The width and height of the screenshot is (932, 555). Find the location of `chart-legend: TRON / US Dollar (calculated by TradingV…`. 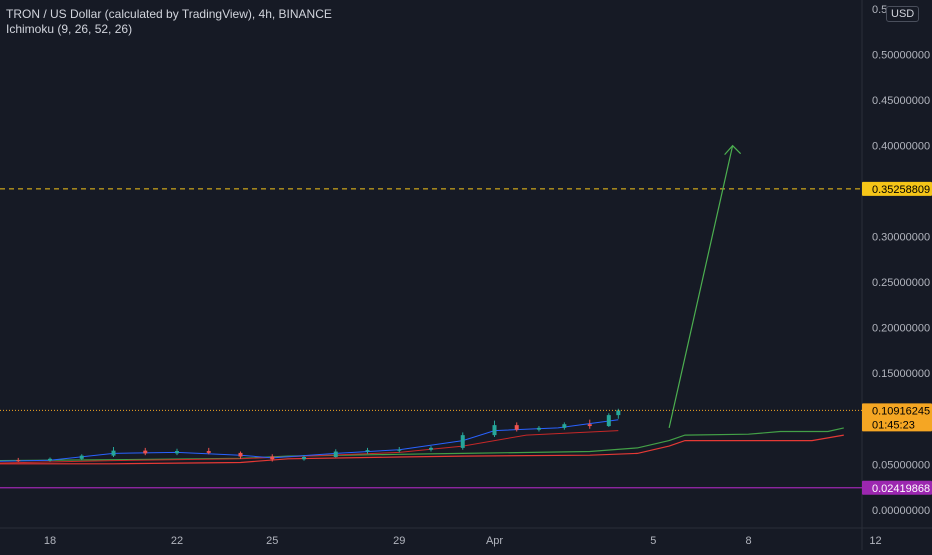

chart-legend: TRON / US Dollar (calculated by TradingV… is located at coordinates (169, 21).